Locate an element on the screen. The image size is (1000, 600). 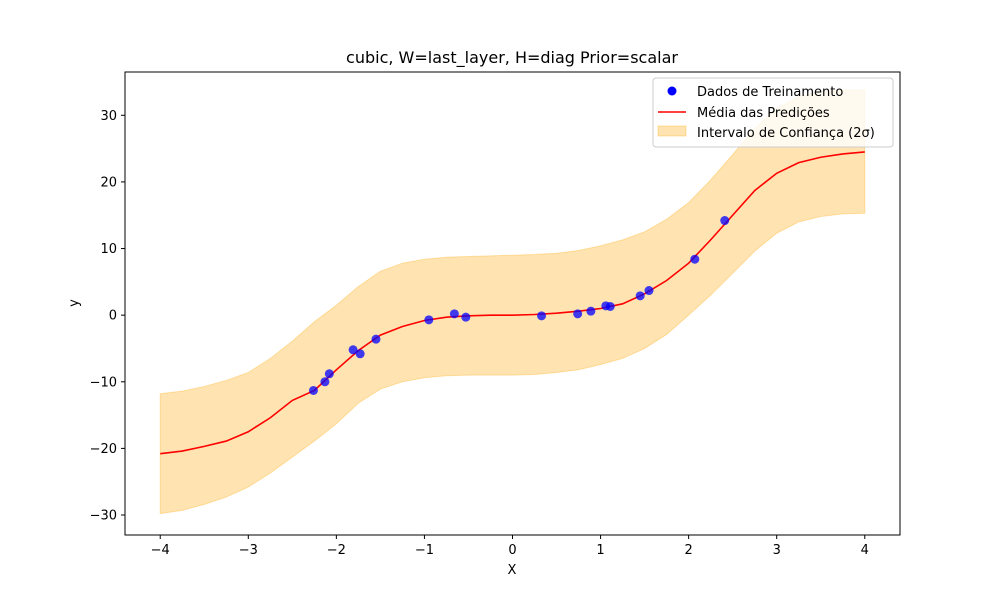
legend-label-band: Intervalo de Confiança (2σ) is located at coordinates (786, 133).